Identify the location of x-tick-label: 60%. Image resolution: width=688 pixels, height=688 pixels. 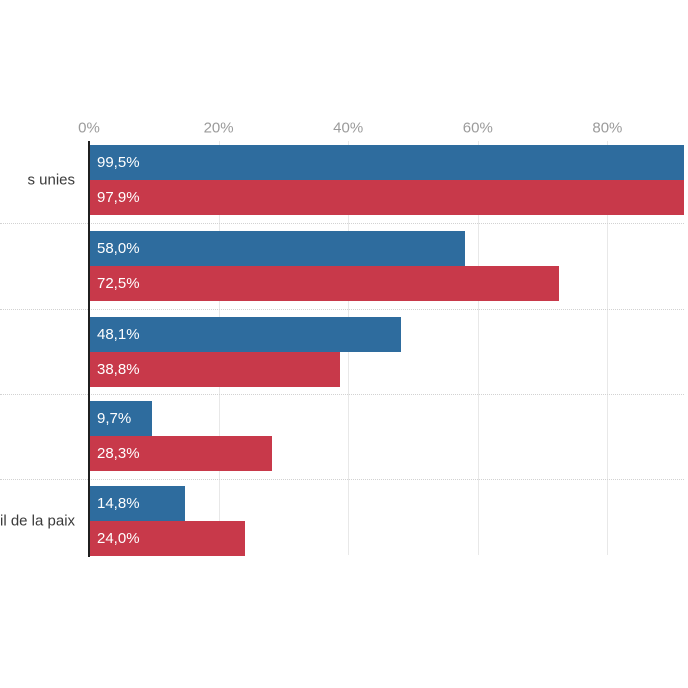
(477, 128).